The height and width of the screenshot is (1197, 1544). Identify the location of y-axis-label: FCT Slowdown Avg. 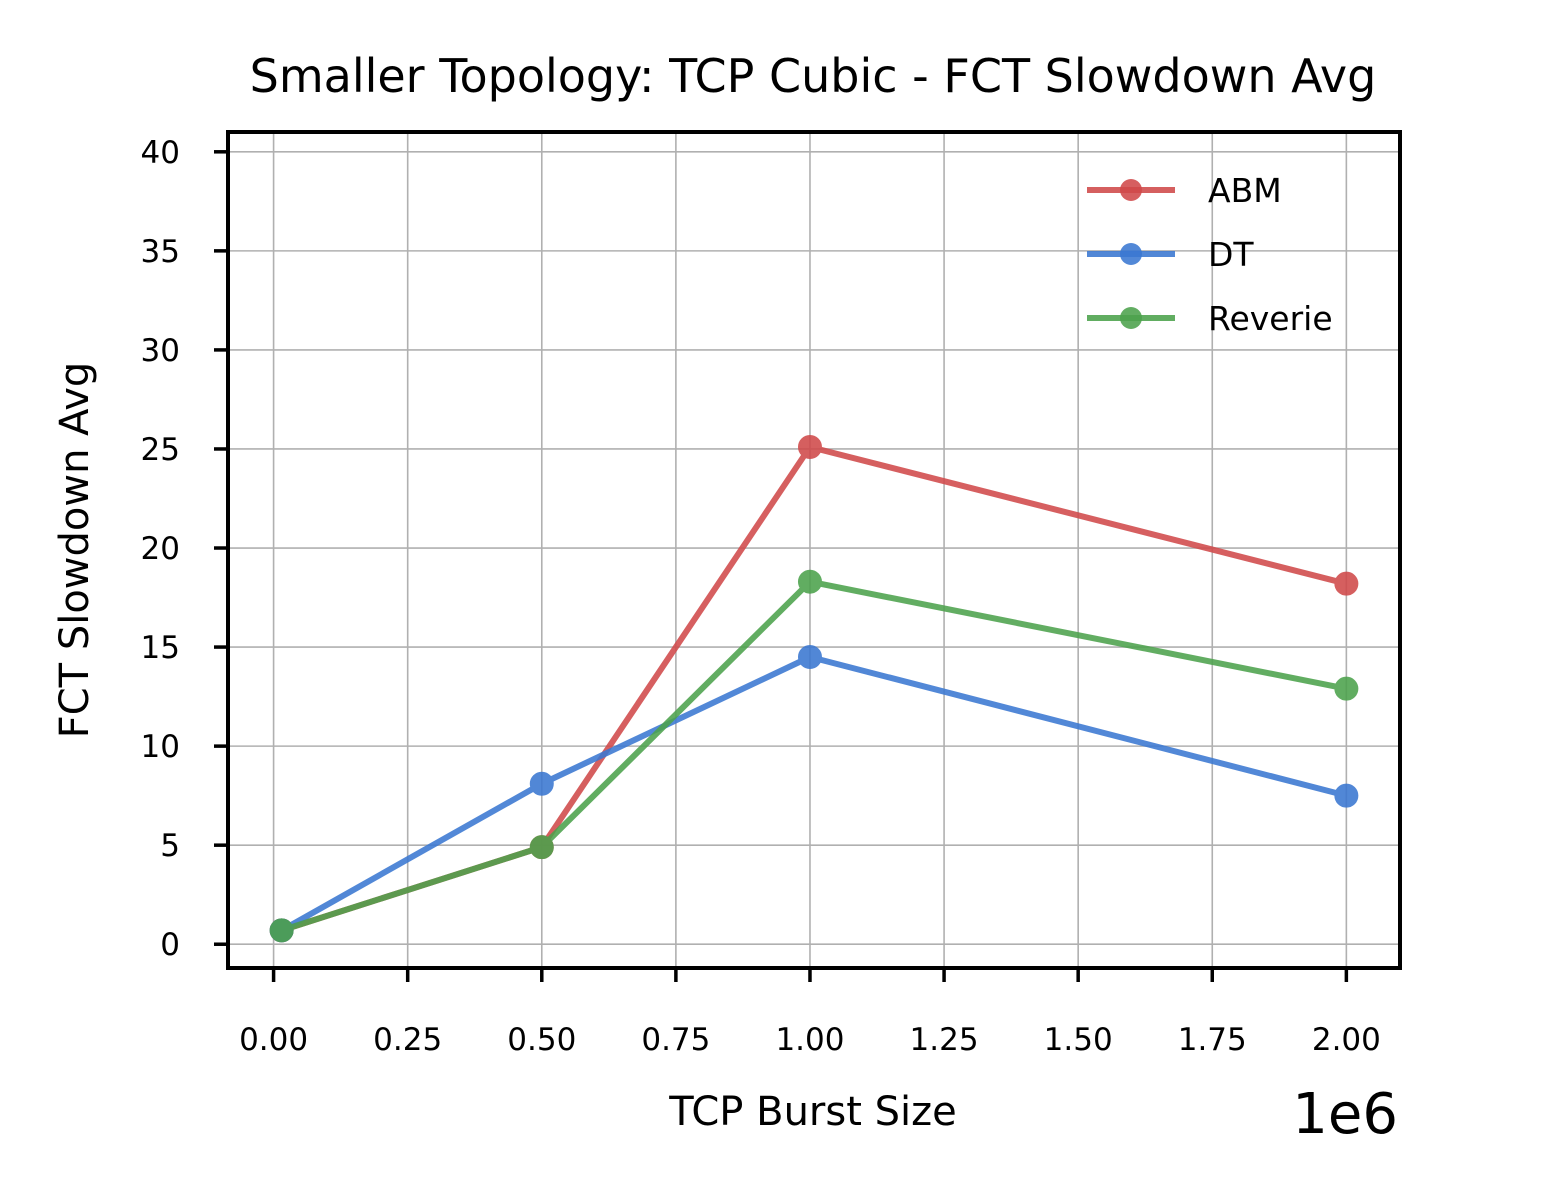
(75, 550).